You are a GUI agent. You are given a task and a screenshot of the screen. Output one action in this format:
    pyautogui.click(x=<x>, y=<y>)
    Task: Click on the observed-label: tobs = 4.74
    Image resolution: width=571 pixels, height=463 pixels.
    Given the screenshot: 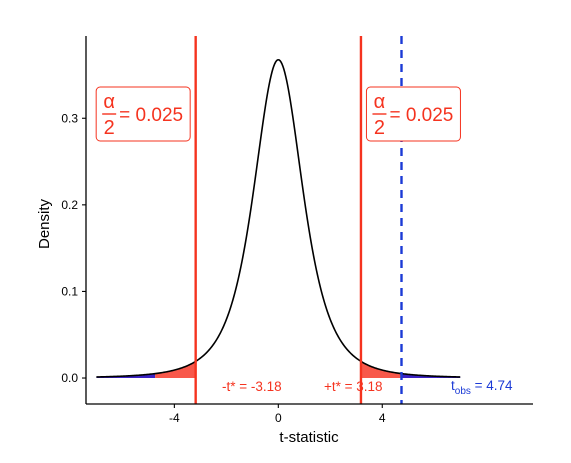 What is the action you would take?
    pyautogui.click(x=482, y=387)
    